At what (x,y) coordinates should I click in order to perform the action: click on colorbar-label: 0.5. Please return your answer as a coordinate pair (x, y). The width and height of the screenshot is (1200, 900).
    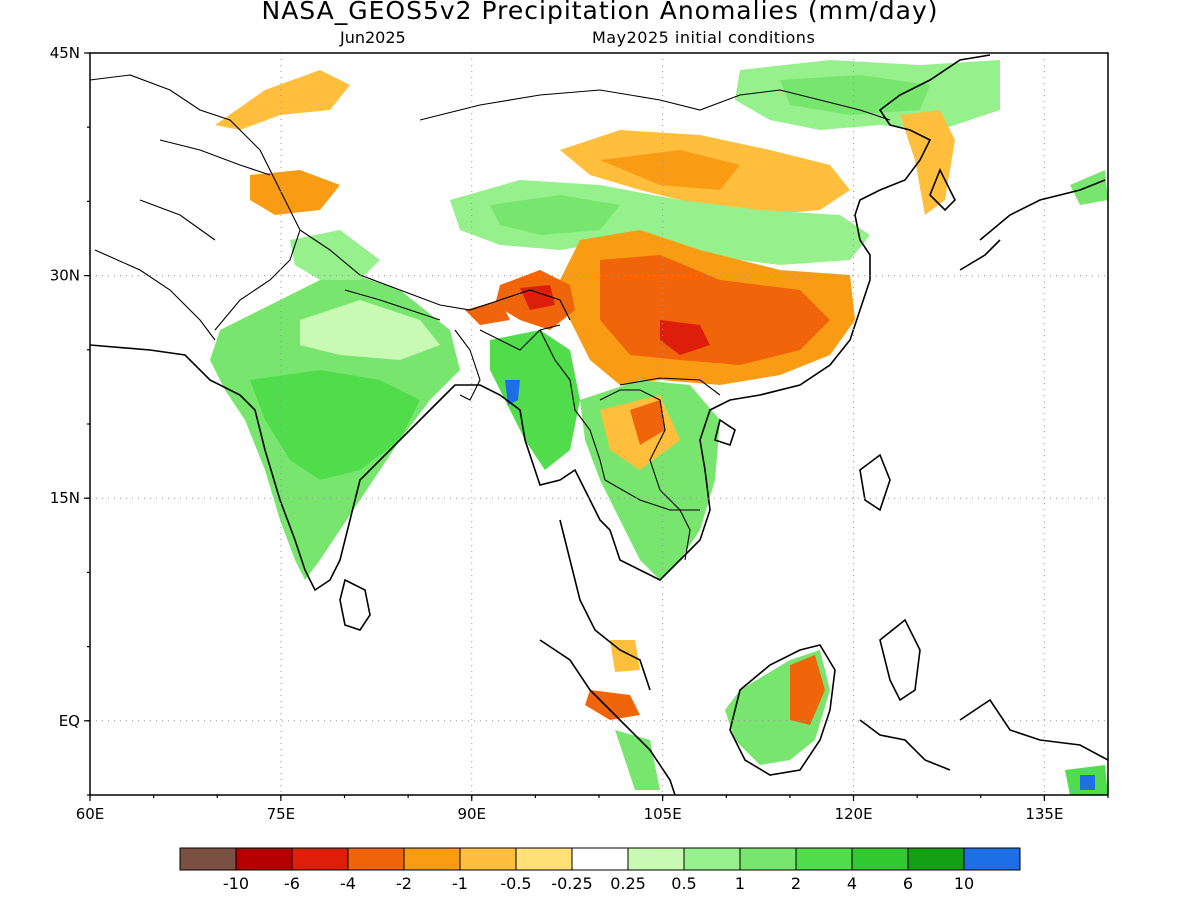
    Looking at the image, I should click on (683, 883).